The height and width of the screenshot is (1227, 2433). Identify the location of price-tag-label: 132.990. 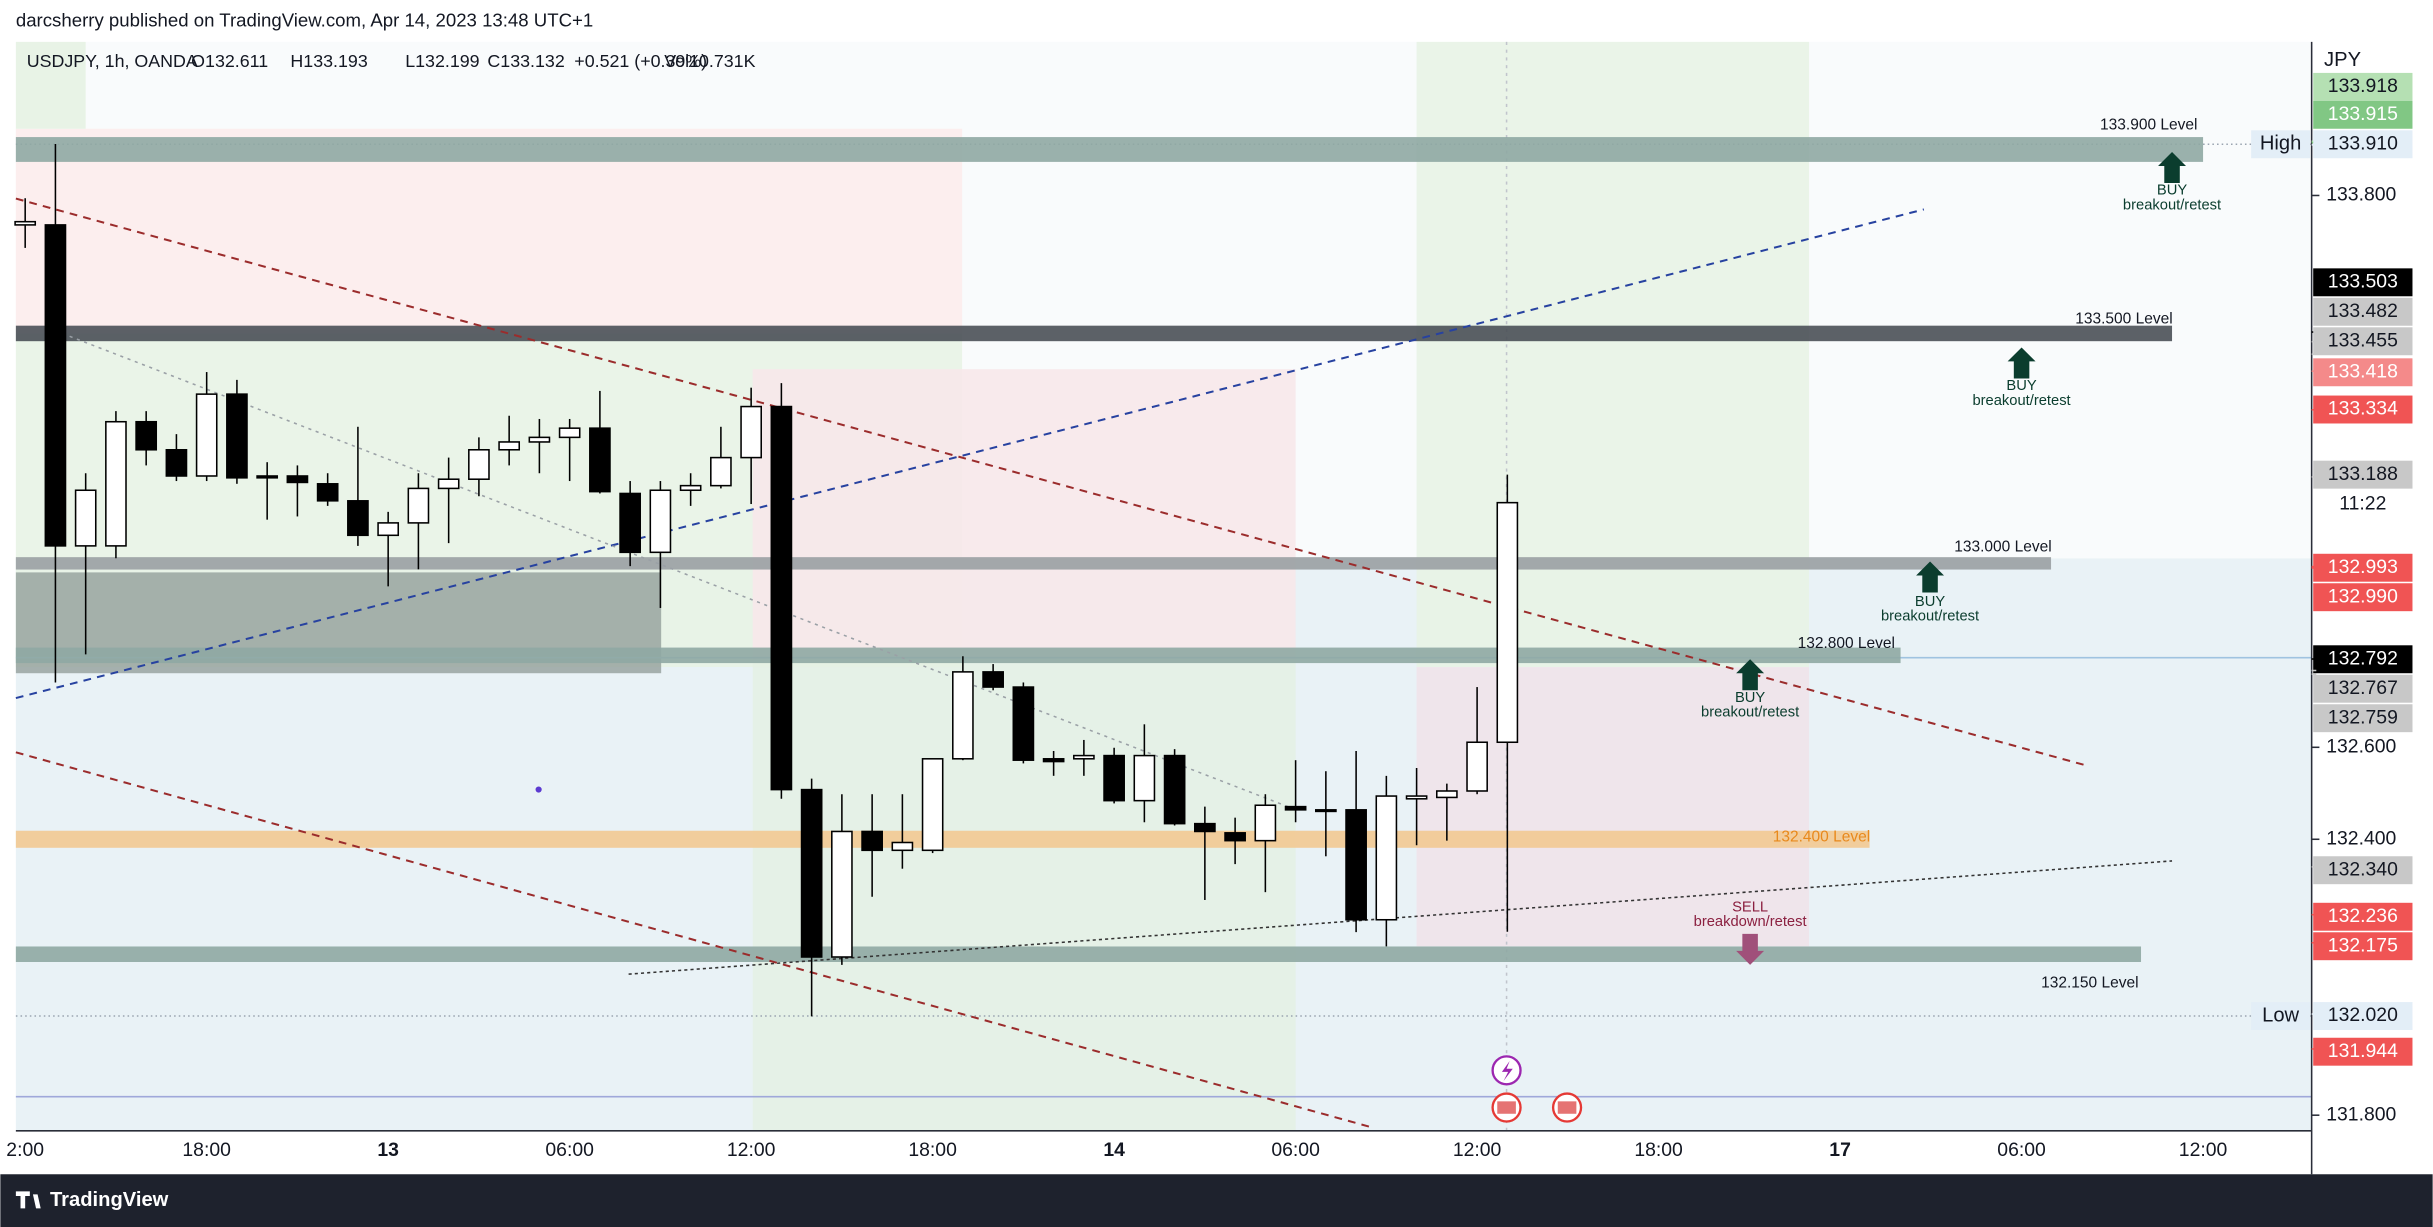
(2363, 596).